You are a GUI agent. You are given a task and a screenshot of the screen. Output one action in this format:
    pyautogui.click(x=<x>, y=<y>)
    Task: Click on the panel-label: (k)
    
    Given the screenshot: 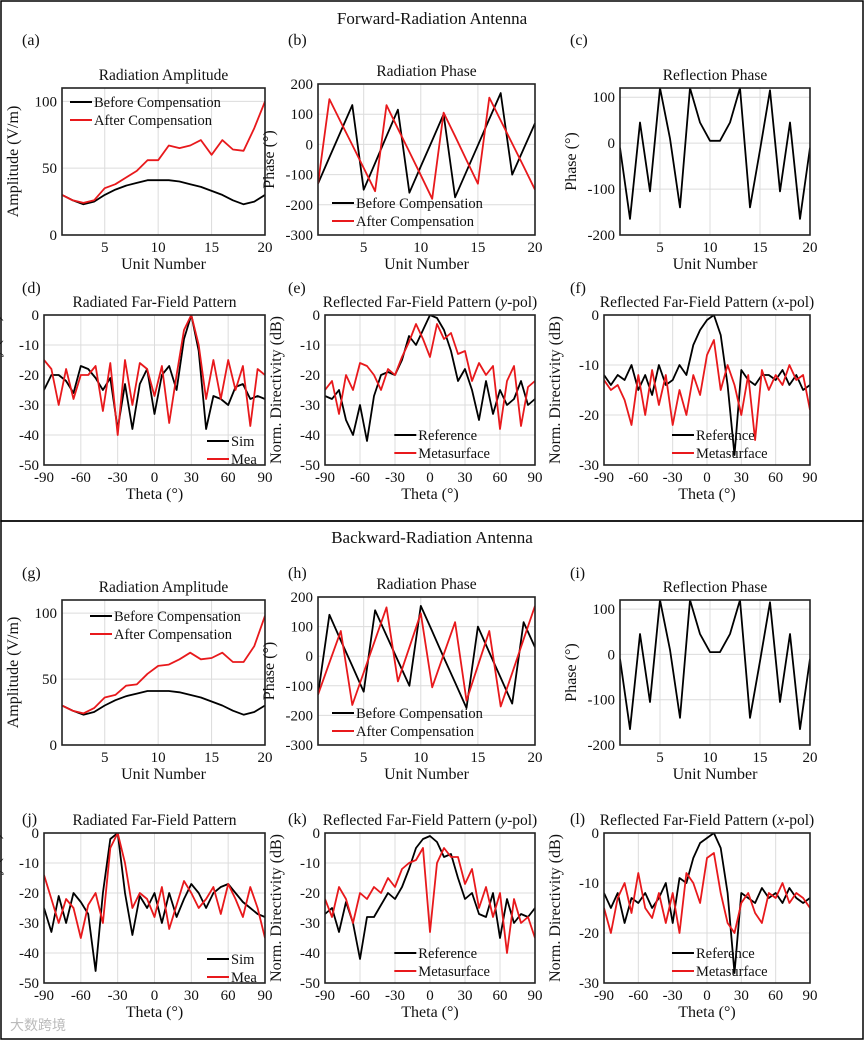 What is the action you would take?
    pyautogui.click(x=297, y=819)
    